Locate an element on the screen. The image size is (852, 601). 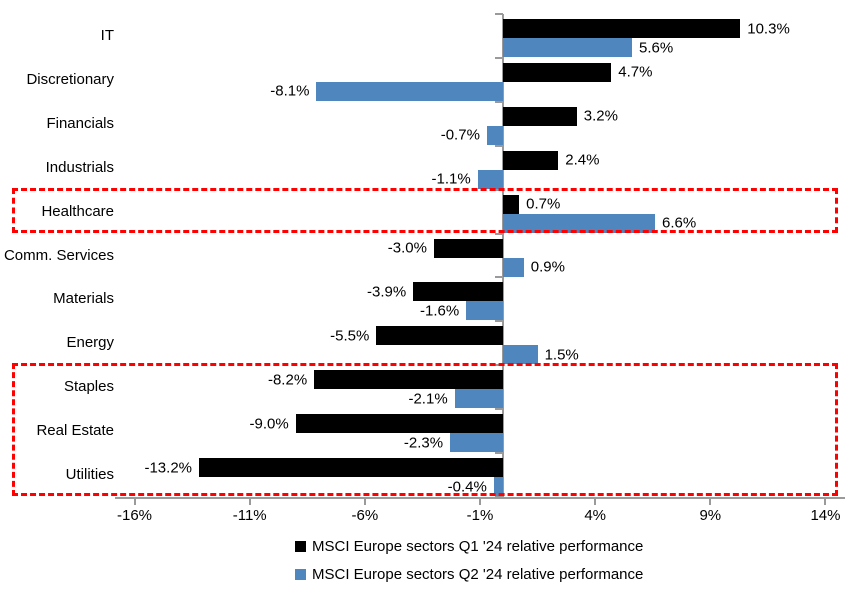
legend-swatch-q1-icon is located at coordinates (300, 546).